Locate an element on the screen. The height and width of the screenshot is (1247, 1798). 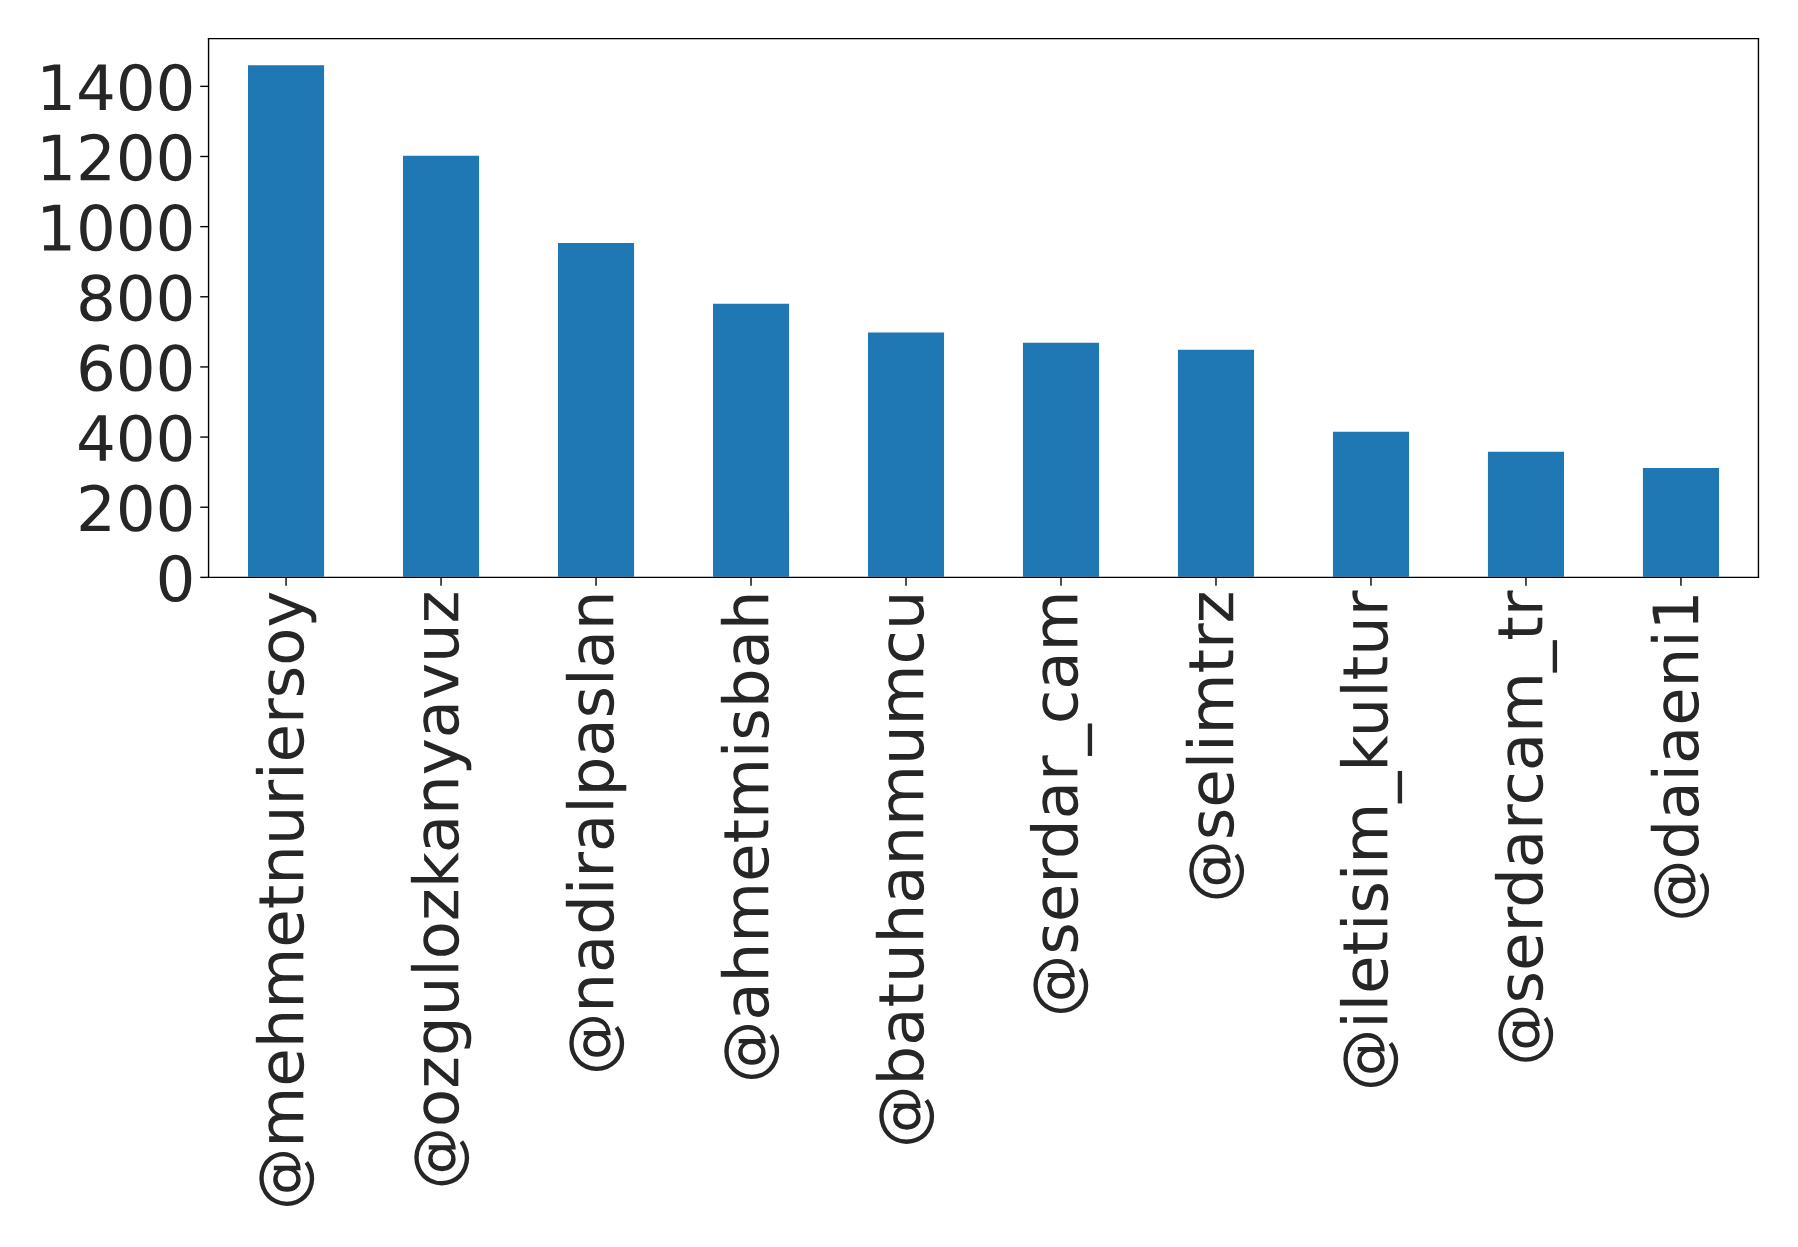
x-tick-label: @ahmetmisbah is located at coordinates (750, 837).